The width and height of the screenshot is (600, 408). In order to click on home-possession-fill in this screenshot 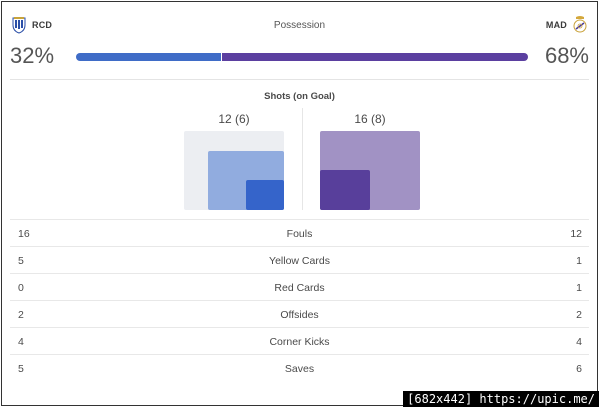, I will do `click(148, 57)`.